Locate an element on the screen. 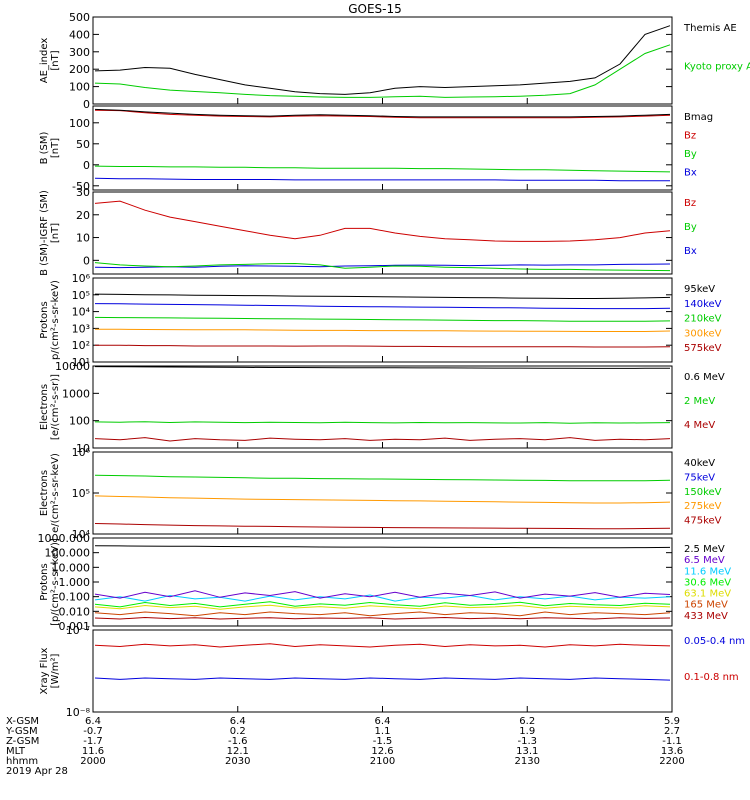 The width and height of the screenshot is (750, 800). legend-entry: 0.1-0.8 nm is located at coordinates (711, 677).